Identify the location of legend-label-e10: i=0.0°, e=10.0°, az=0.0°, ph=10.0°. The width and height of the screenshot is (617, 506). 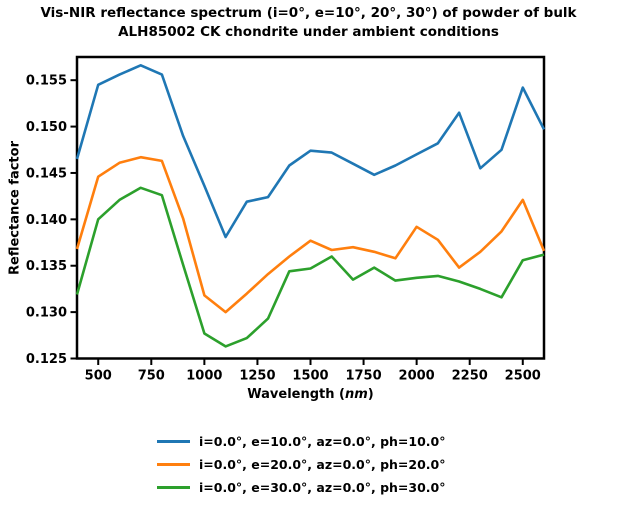
(322, 441).